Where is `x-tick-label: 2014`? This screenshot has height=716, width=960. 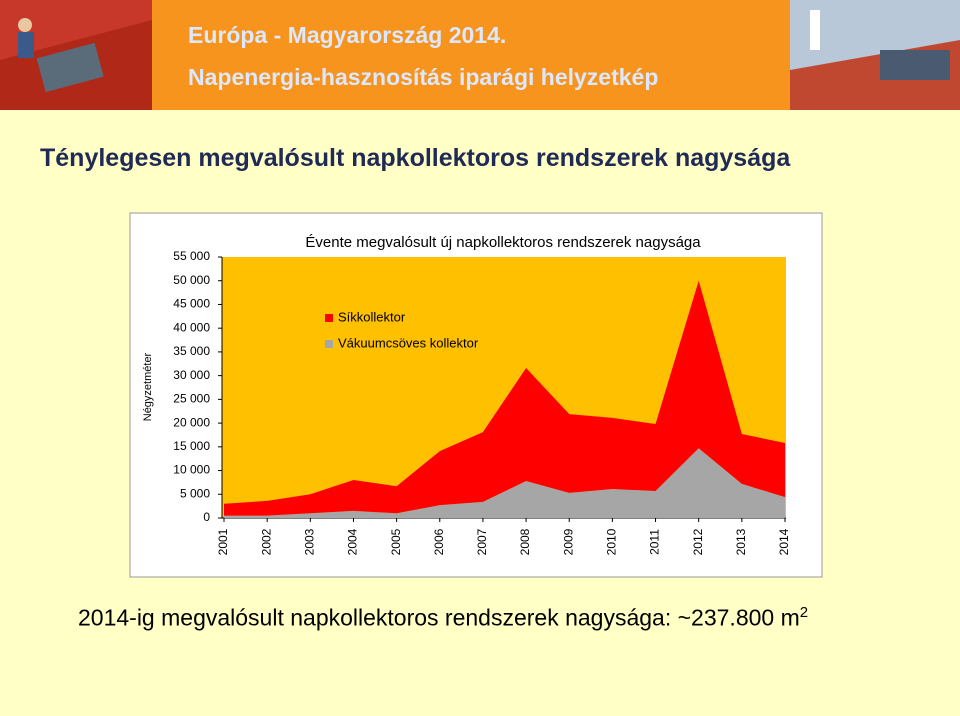 x-tick-label: 2014 is located at coordinates (784, 541).